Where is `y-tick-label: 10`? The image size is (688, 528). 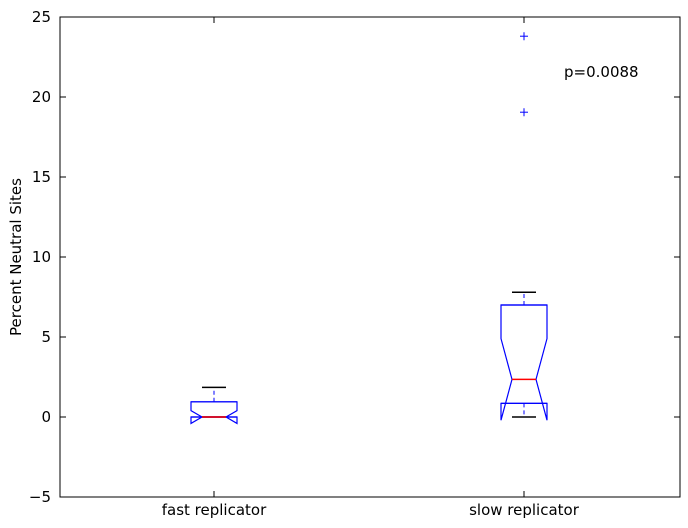
y-tick-label: 10 is located at coordinates (41, 257).